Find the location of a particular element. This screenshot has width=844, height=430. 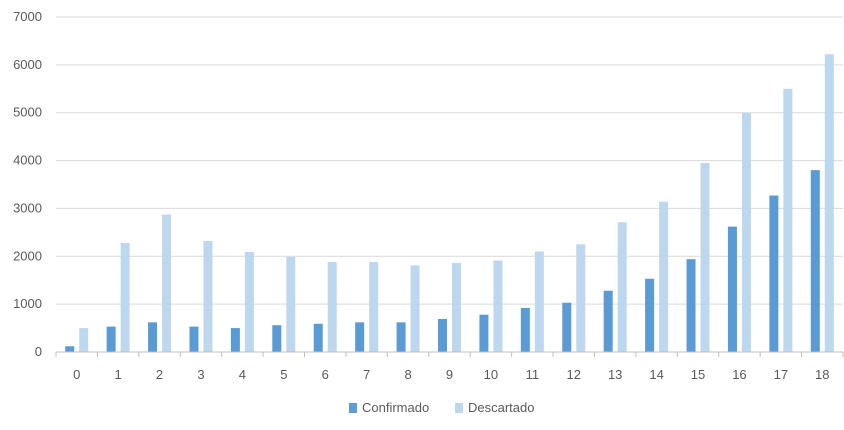

y-tick-label: 5000 is located at coordinates (27, 112).